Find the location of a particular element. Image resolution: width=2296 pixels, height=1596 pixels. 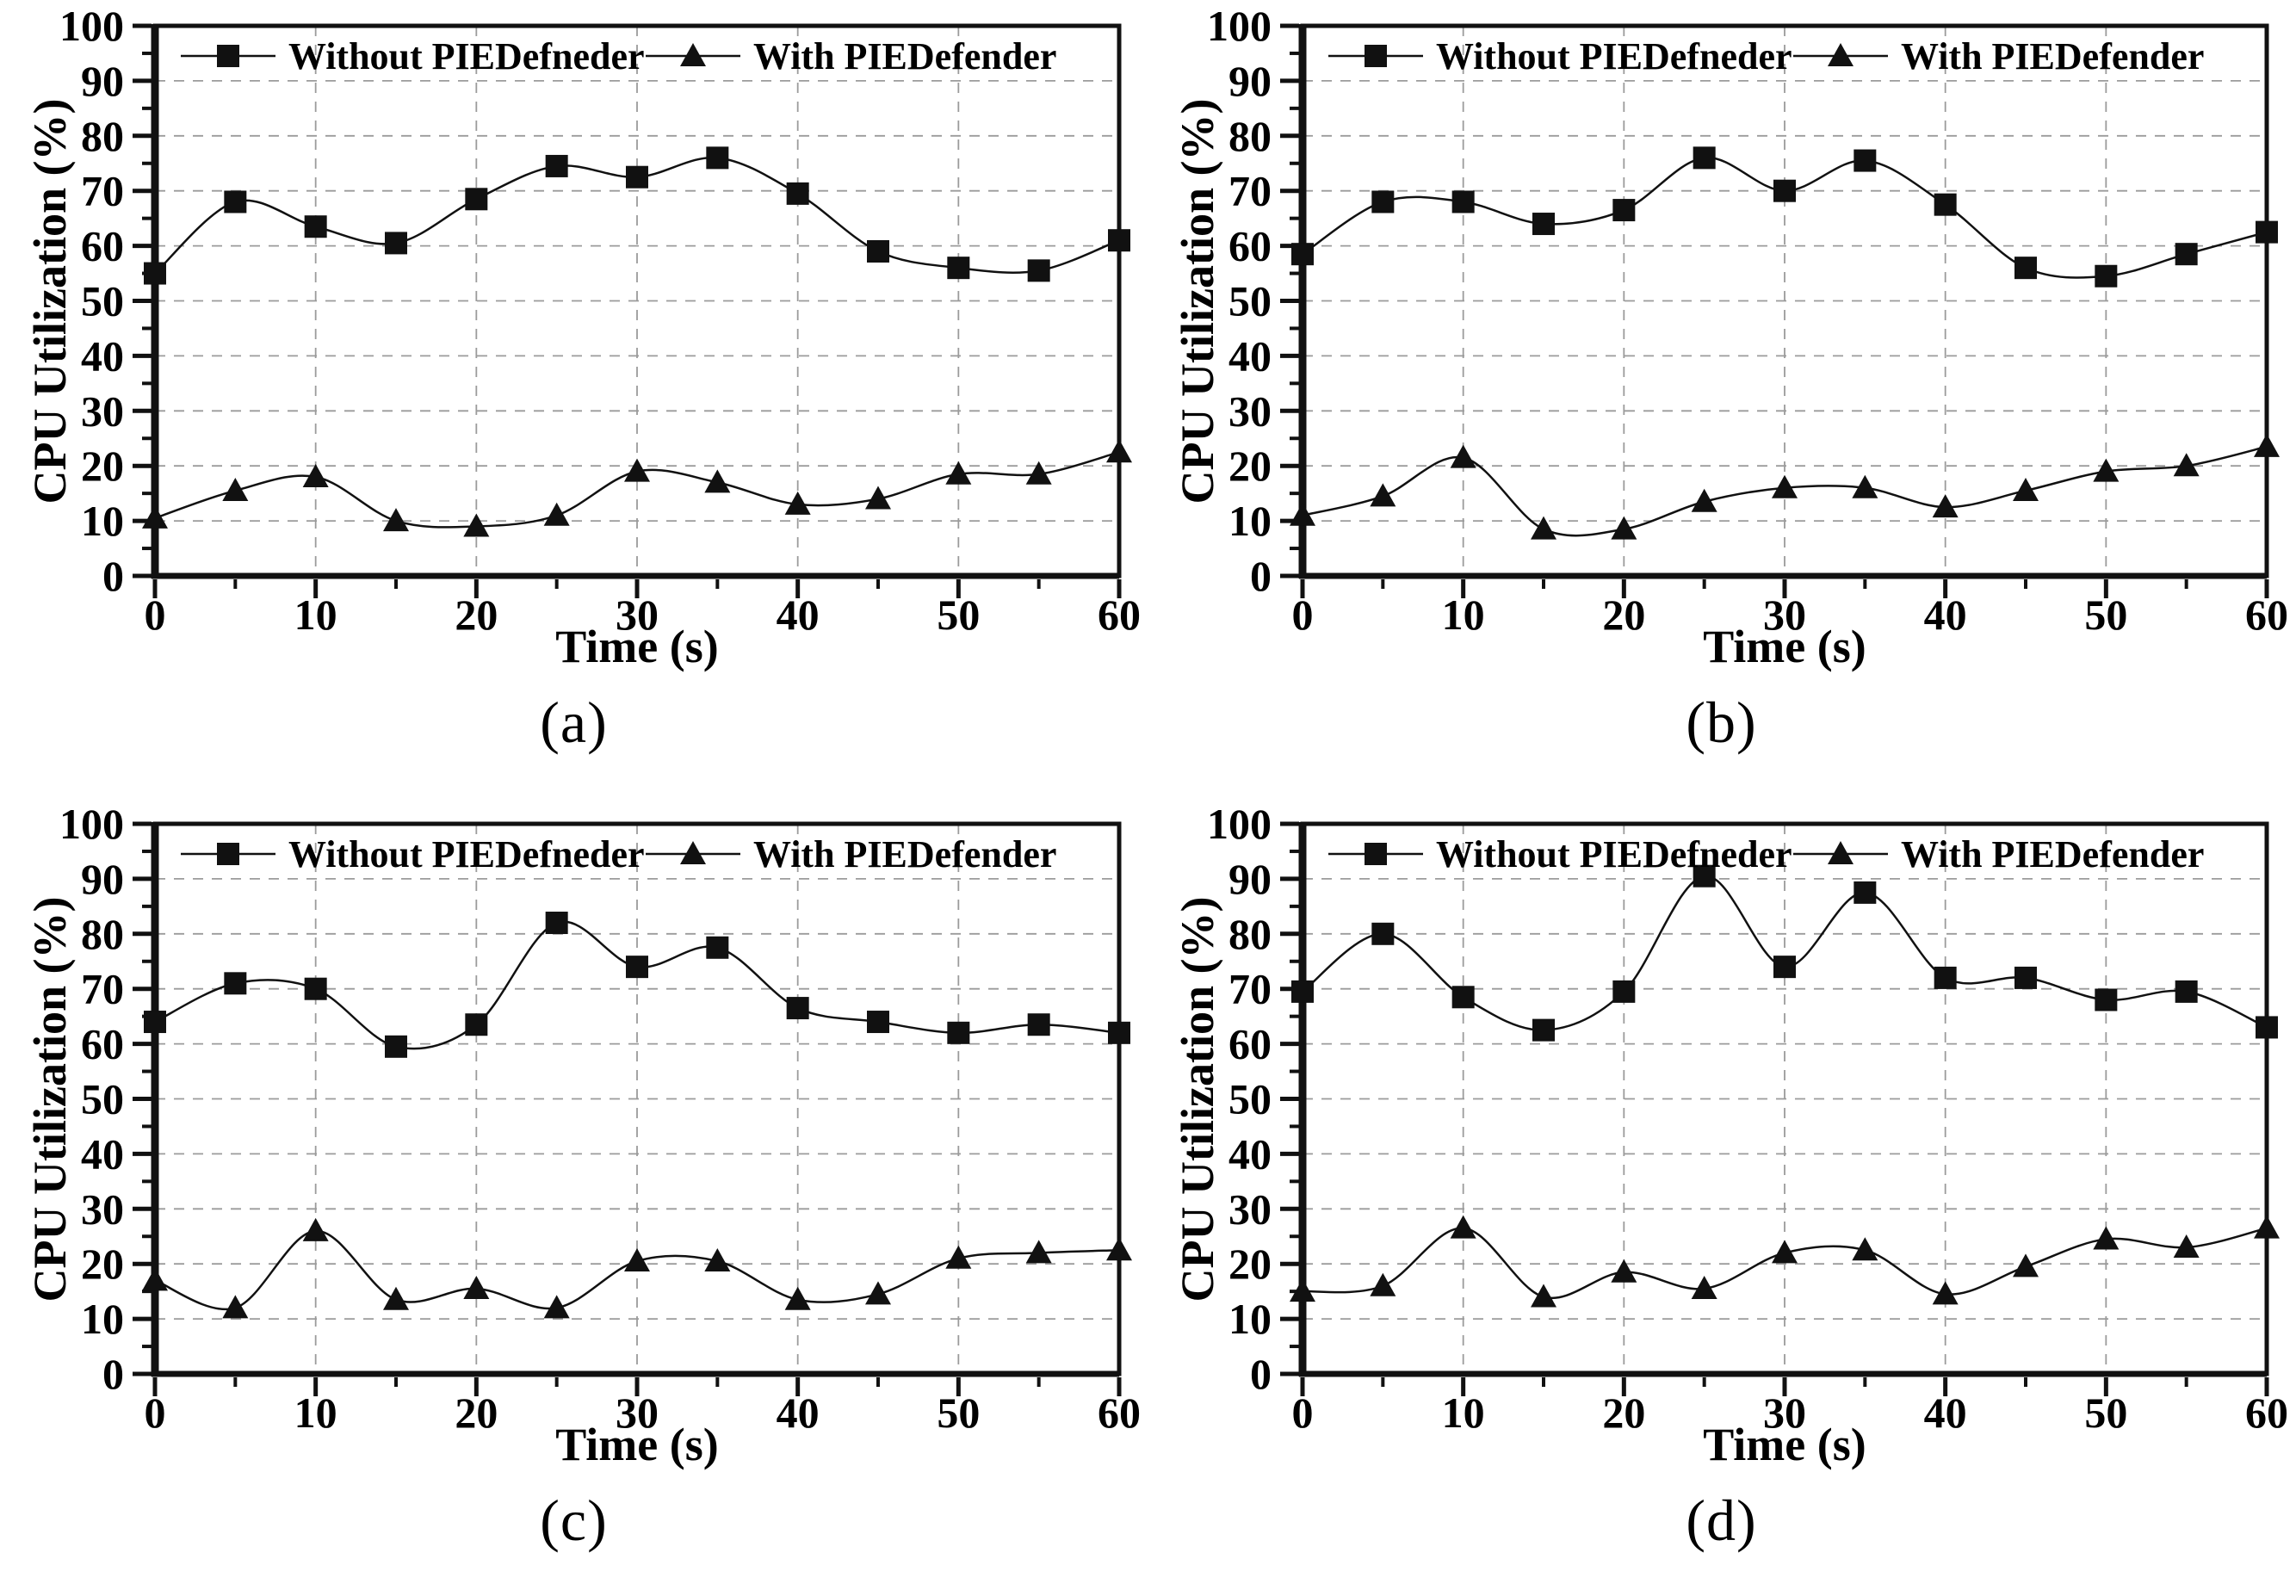

chart-caption-d: (d) is located at coordinates (1721, 1520).